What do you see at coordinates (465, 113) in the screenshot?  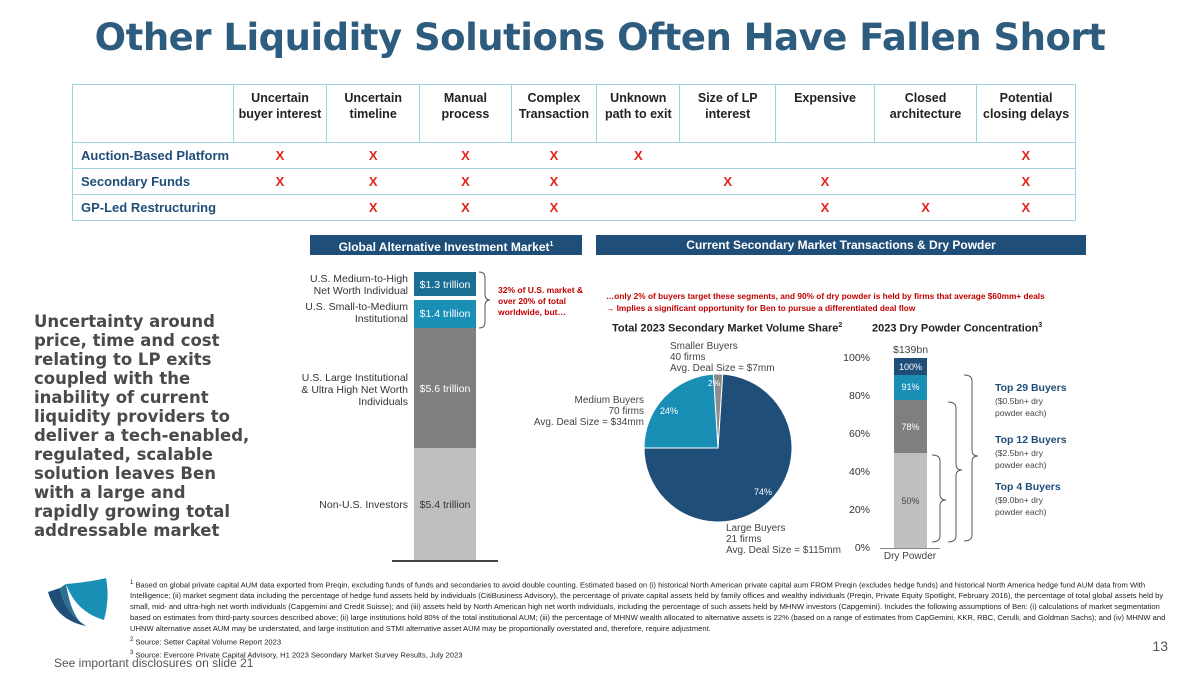 I see `table-header-cell: Manual process` at bounding box center [465, 113].